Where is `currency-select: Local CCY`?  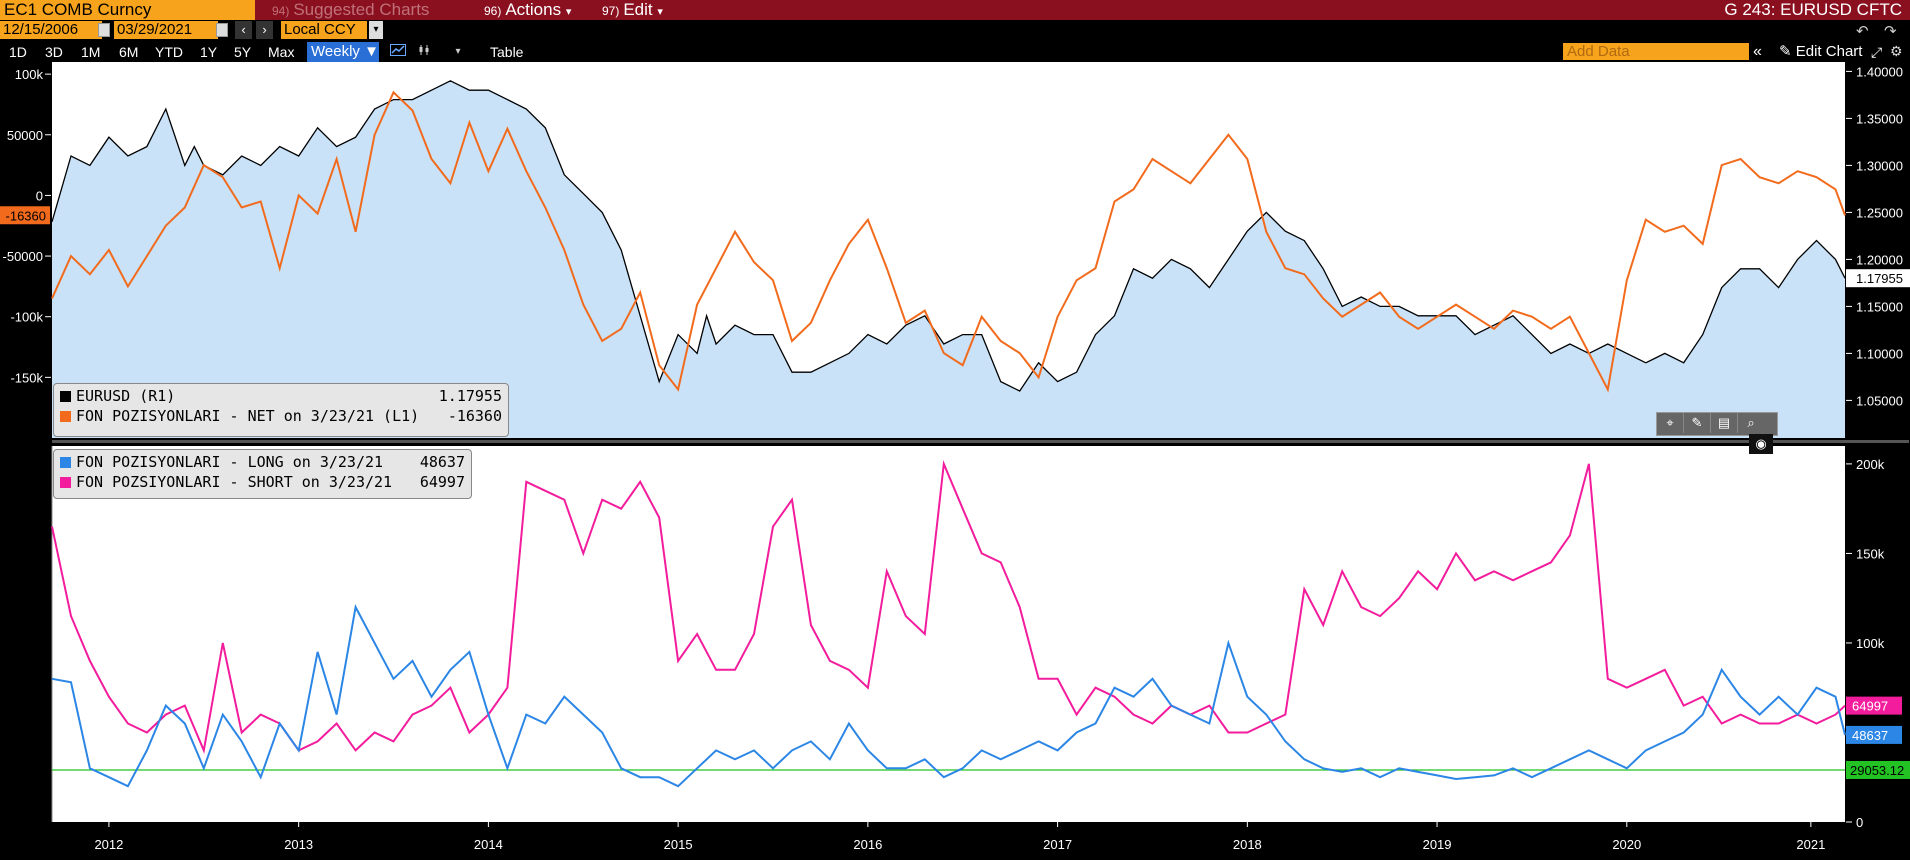 currency-select: Local CCY is located at coordinates (324, 30).